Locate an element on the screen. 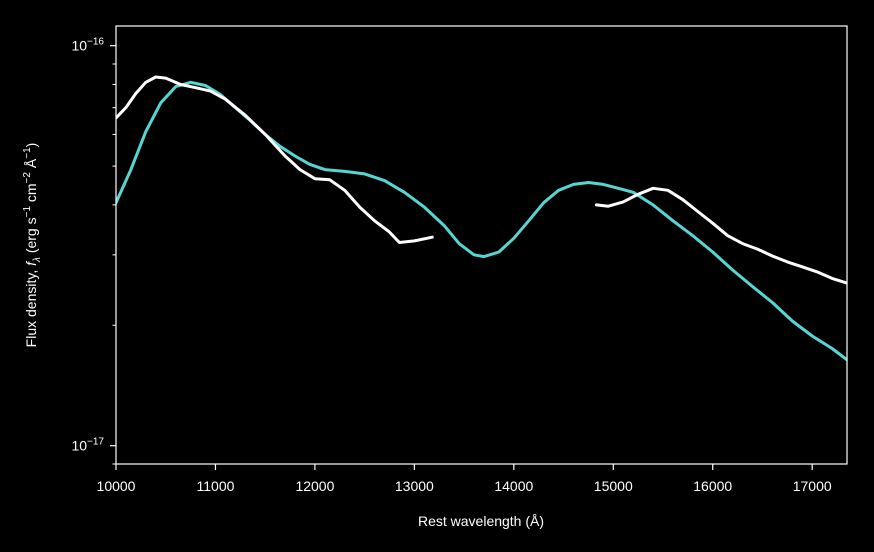  x-tick-label: 14000 is located at coordinates (513, 486).